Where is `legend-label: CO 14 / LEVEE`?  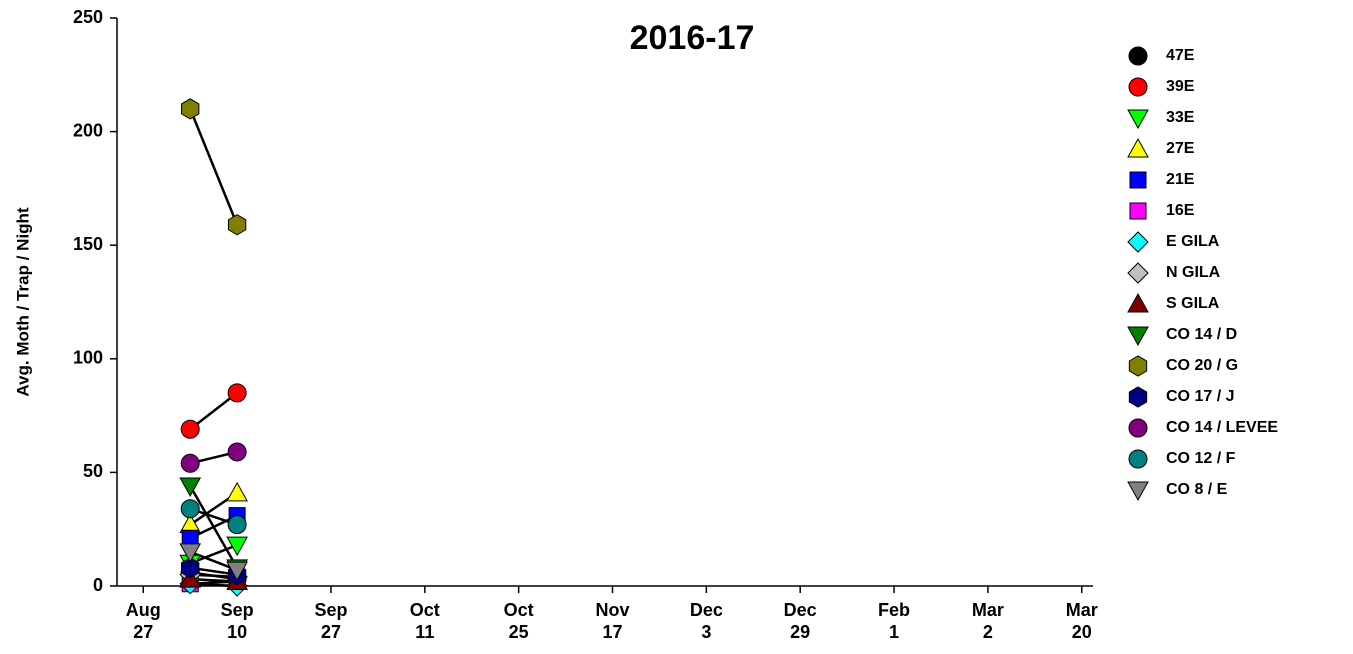
legend-label: CO 14 / LEVEE is located at coordinates (1222, 427).